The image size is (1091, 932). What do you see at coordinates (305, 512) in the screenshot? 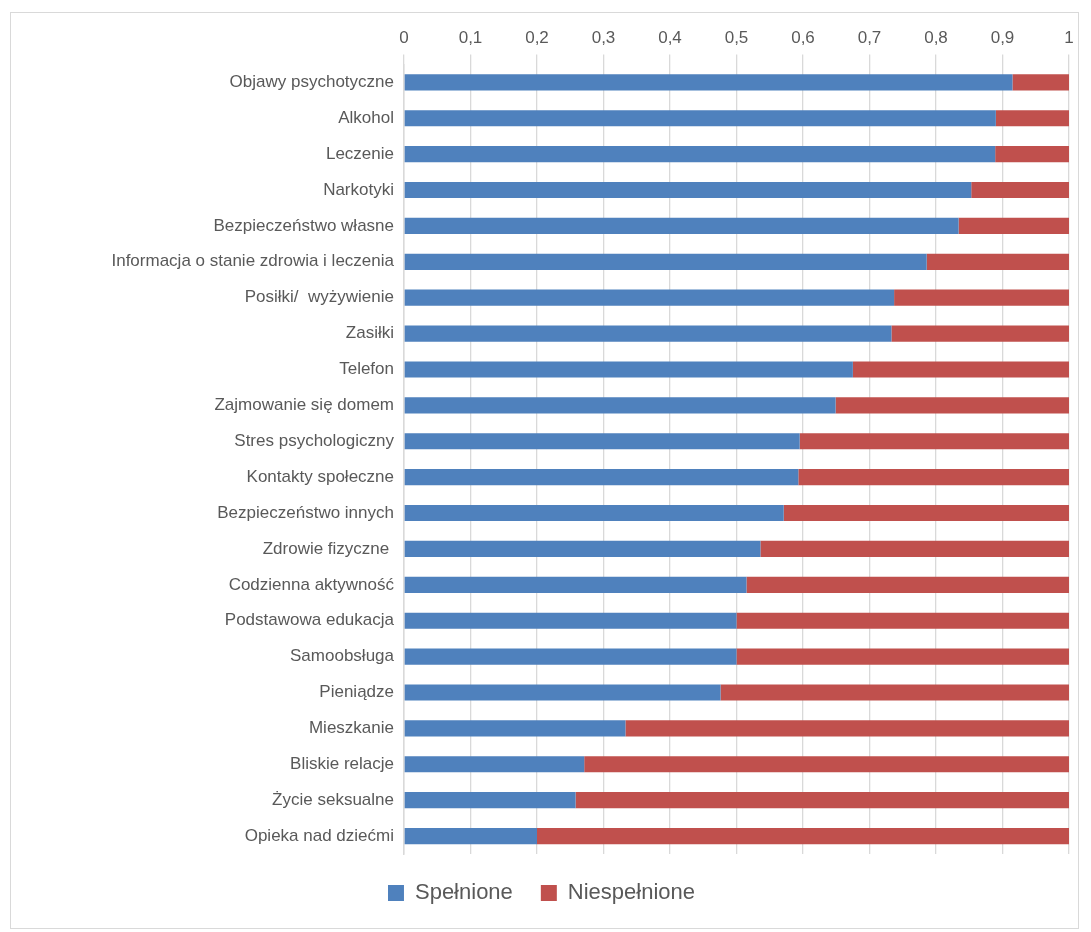
I see `y-tick-label: Bezpieczeństwo innych` at bounding box center [305, 512].